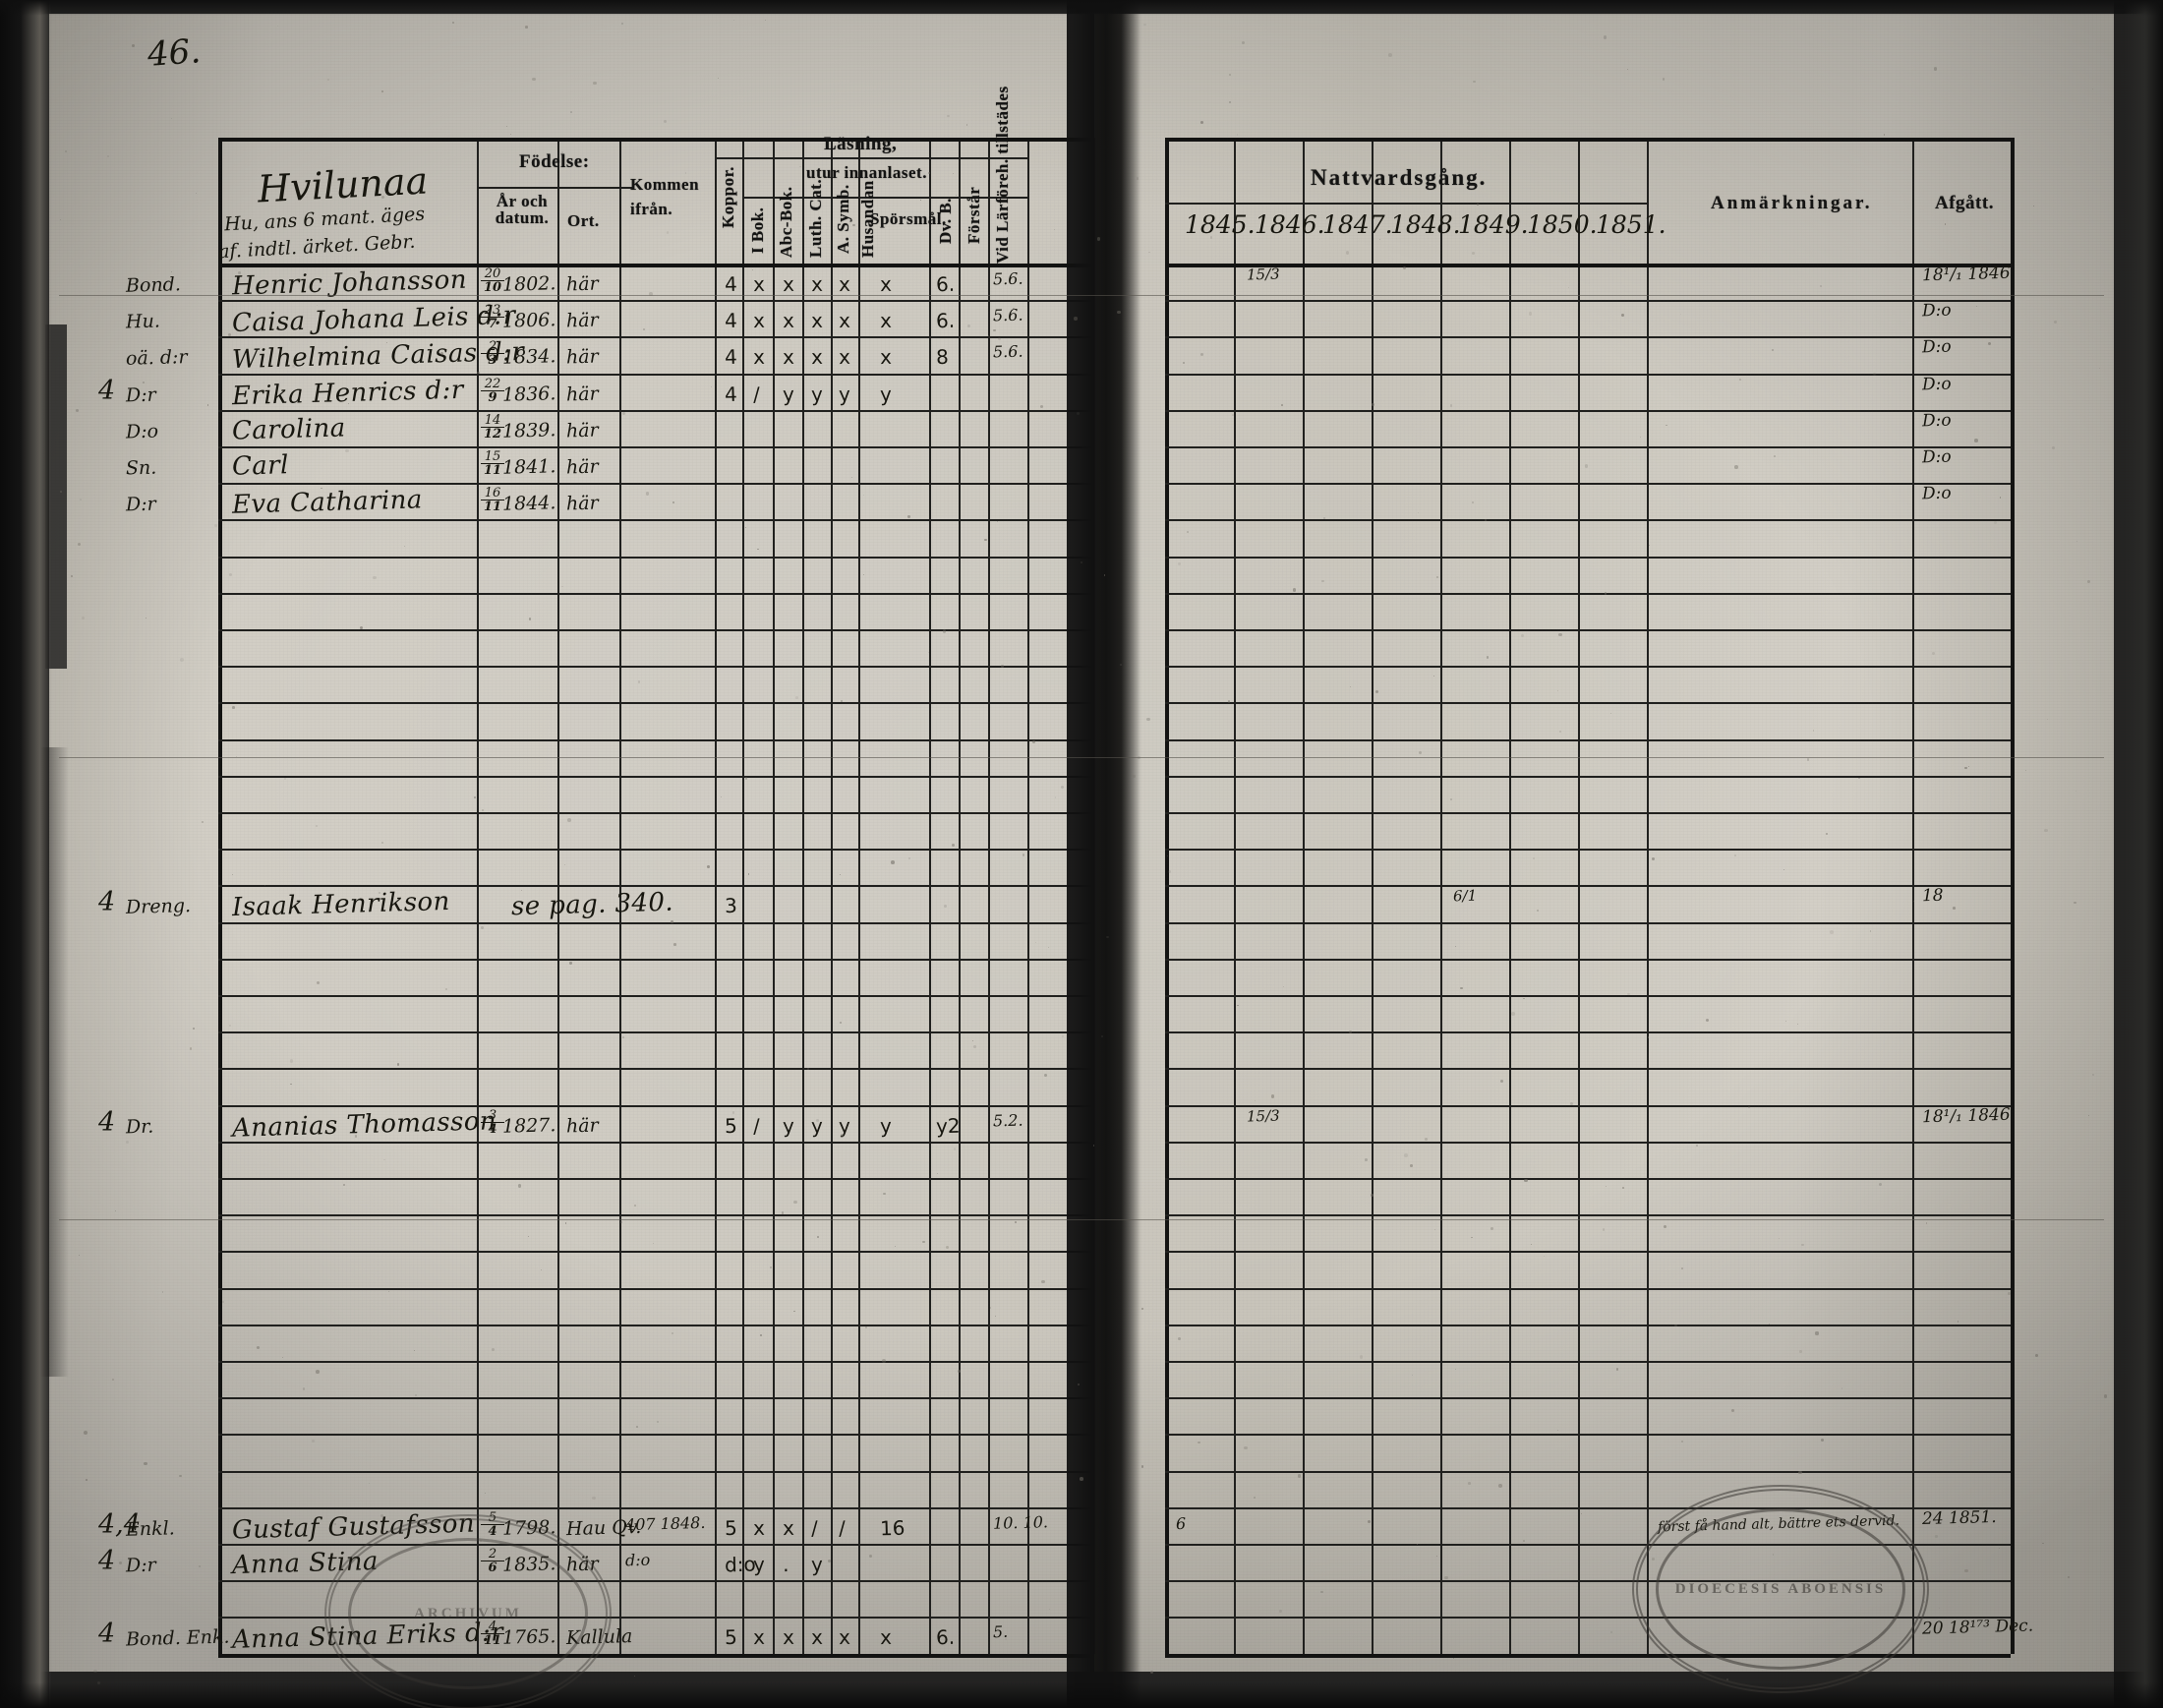  I want to click on margin-mark-4: 4, so click(107, 1634).